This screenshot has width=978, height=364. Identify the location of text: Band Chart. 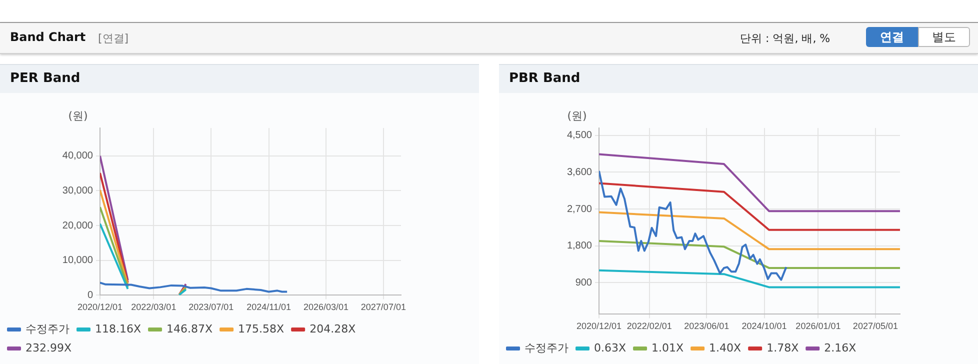
(48, 37).